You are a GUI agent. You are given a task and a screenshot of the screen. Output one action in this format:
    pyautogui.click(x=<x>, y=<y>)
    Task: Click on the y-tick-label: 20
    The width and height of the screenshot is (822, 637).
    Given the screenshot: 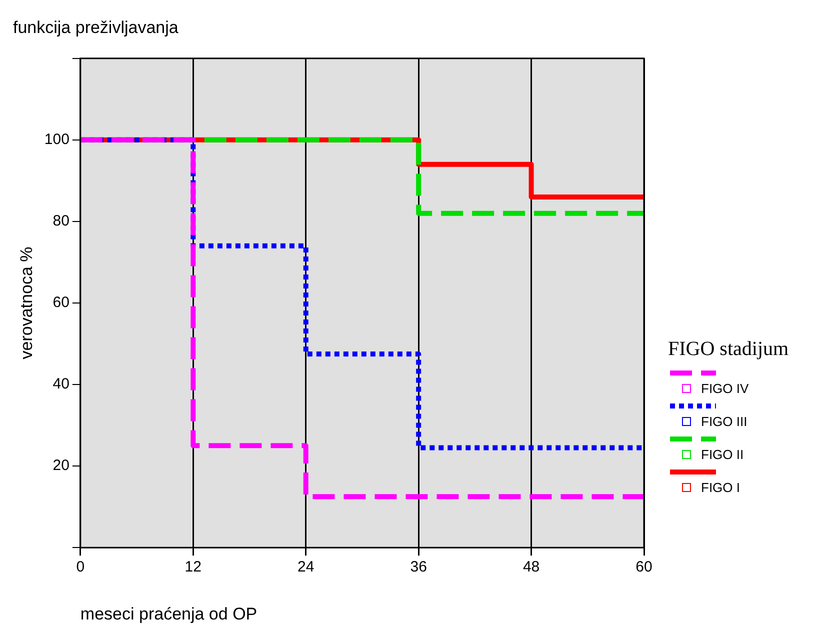 What is the action you would take?
    pyautogui.click(x=61, y=465)
    